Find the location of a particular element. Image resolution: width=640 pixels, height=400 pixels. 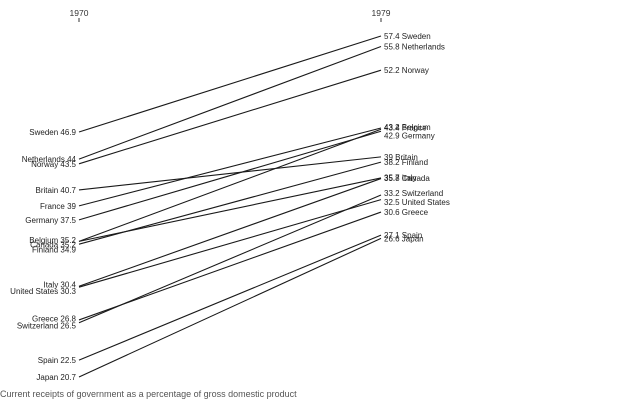

left-label-canada: Canada 35.2 is located at coordinates (53, 244).